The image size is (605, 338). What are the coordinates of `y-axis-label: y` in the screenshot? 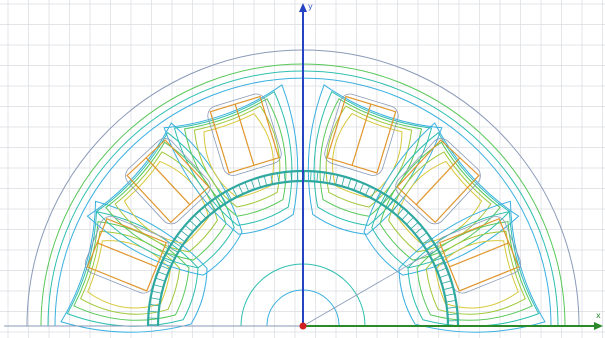 It's located at (310, 6).